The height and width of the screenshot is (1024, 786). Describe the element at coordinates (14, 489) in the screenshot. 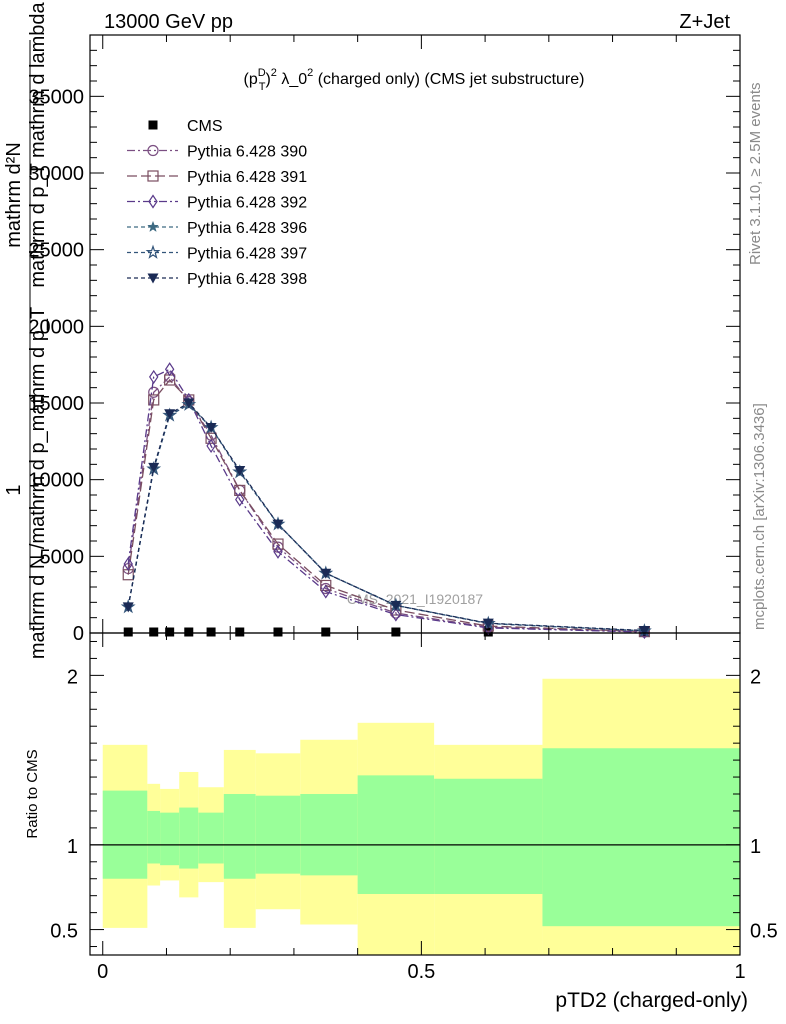

I see `y-label-numerator-one: 1` at that location.